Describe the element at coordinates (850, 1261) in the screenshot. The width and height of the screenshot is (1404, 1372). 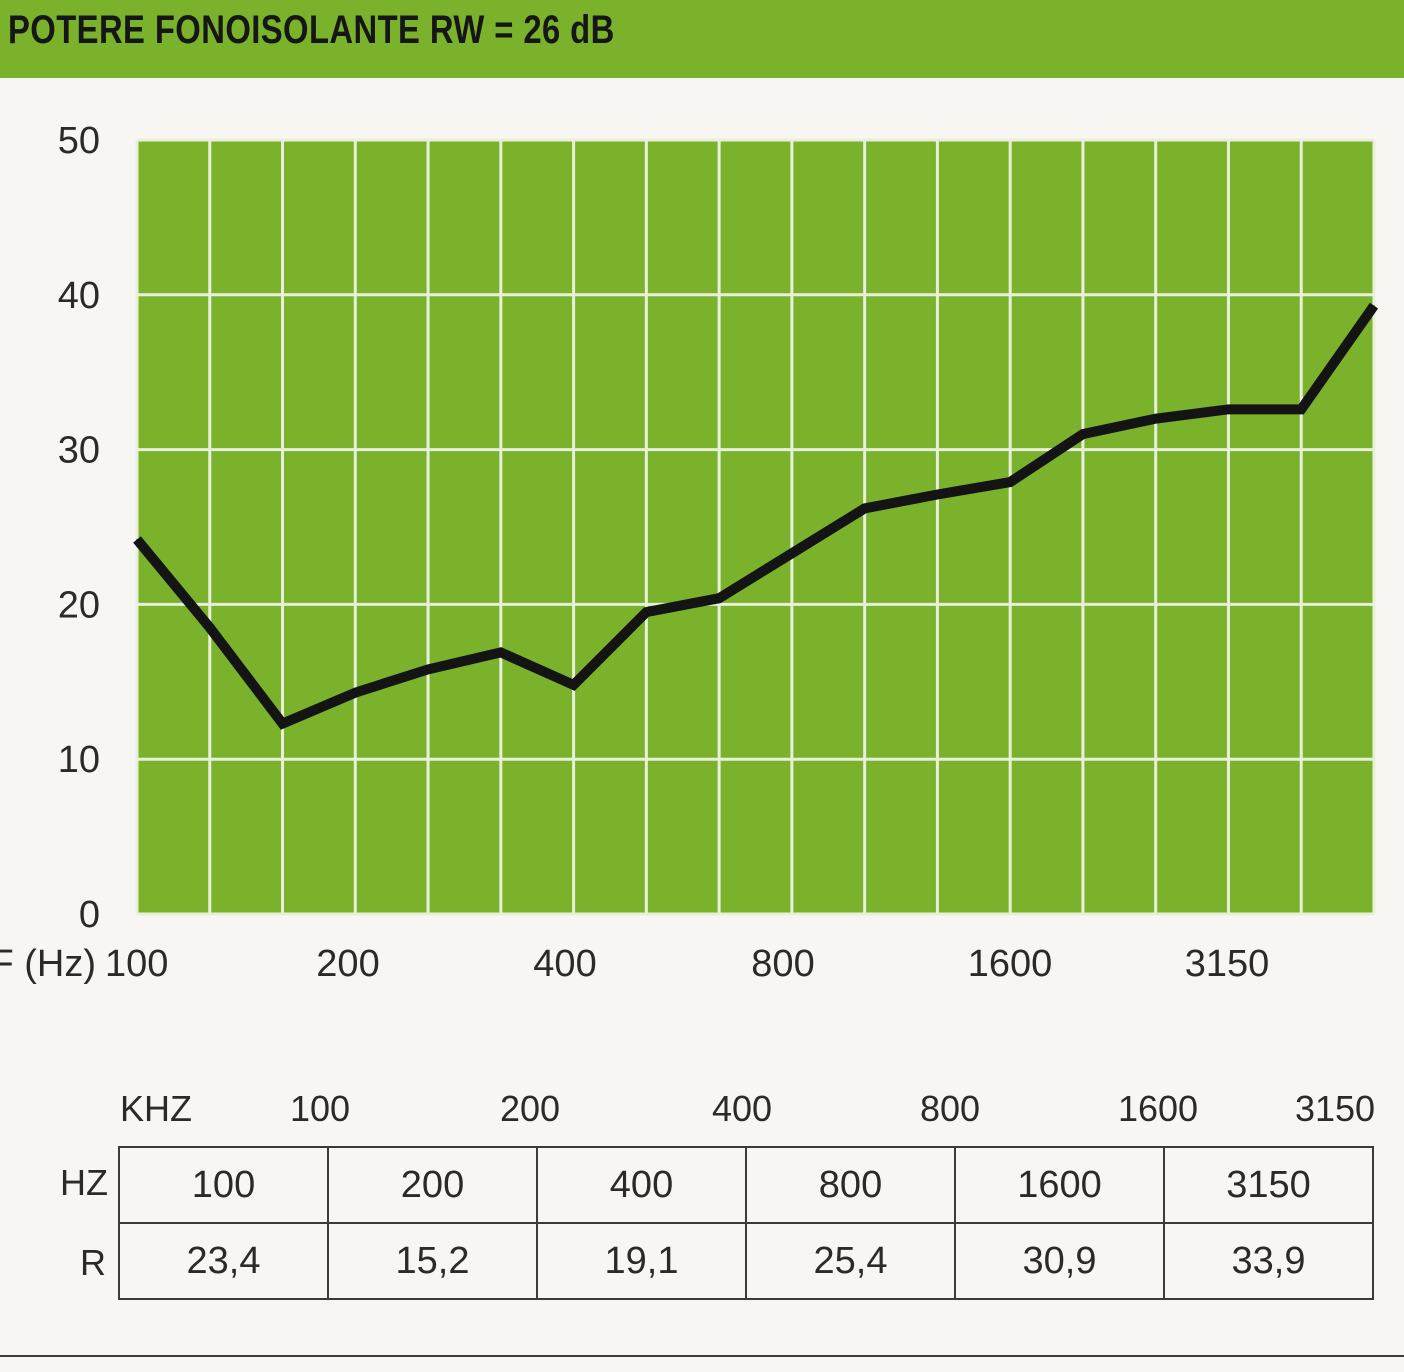
I see `table-cell-r: 25,4` at that location.